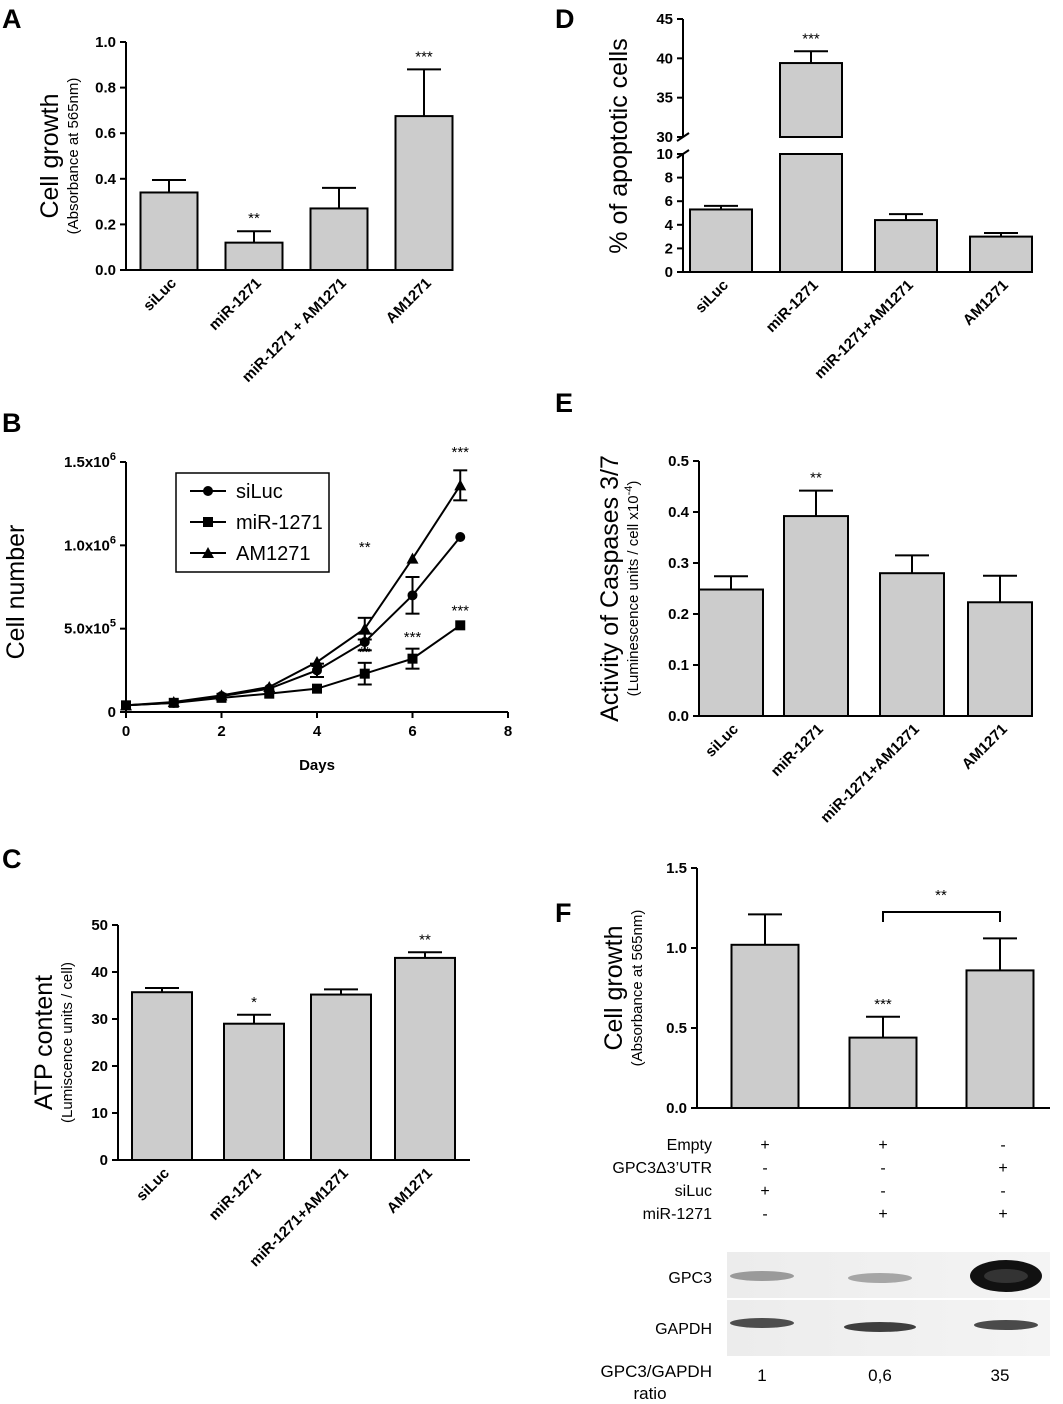  I want to click on y-tick-label: 45, so click(664, 19).